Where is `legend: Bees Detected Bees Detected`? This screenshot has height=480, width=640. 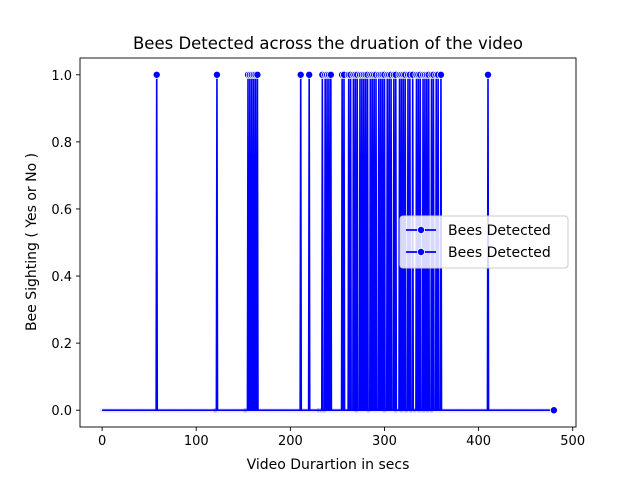
legend: Bees Detected Bees Detected is located at coordinates (484, 242).